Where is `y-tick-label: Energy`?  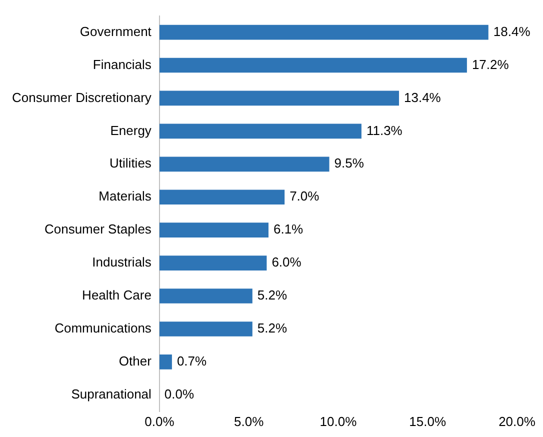 y-tick-label: Energy is located at coordinates (131, 130).